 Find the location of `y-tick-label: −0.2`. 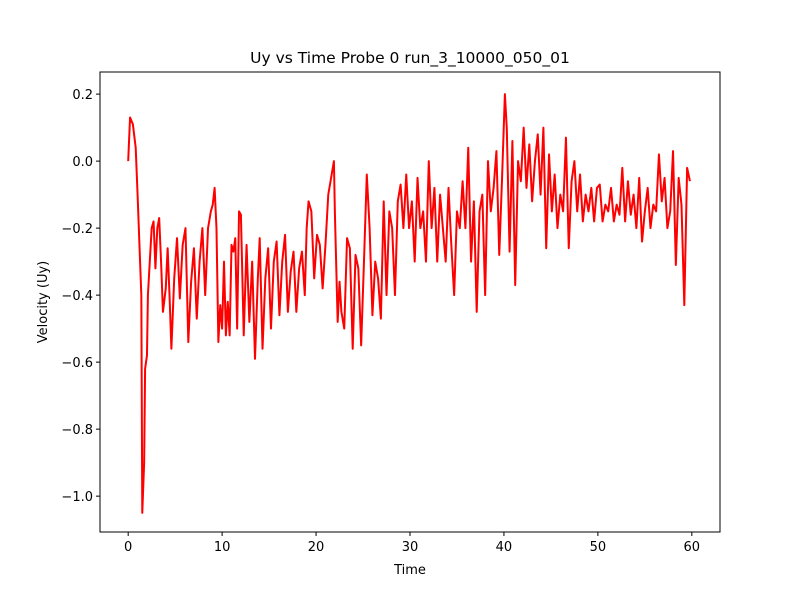

y-tick-label: −0.2 is located at coordinates (77, 229).